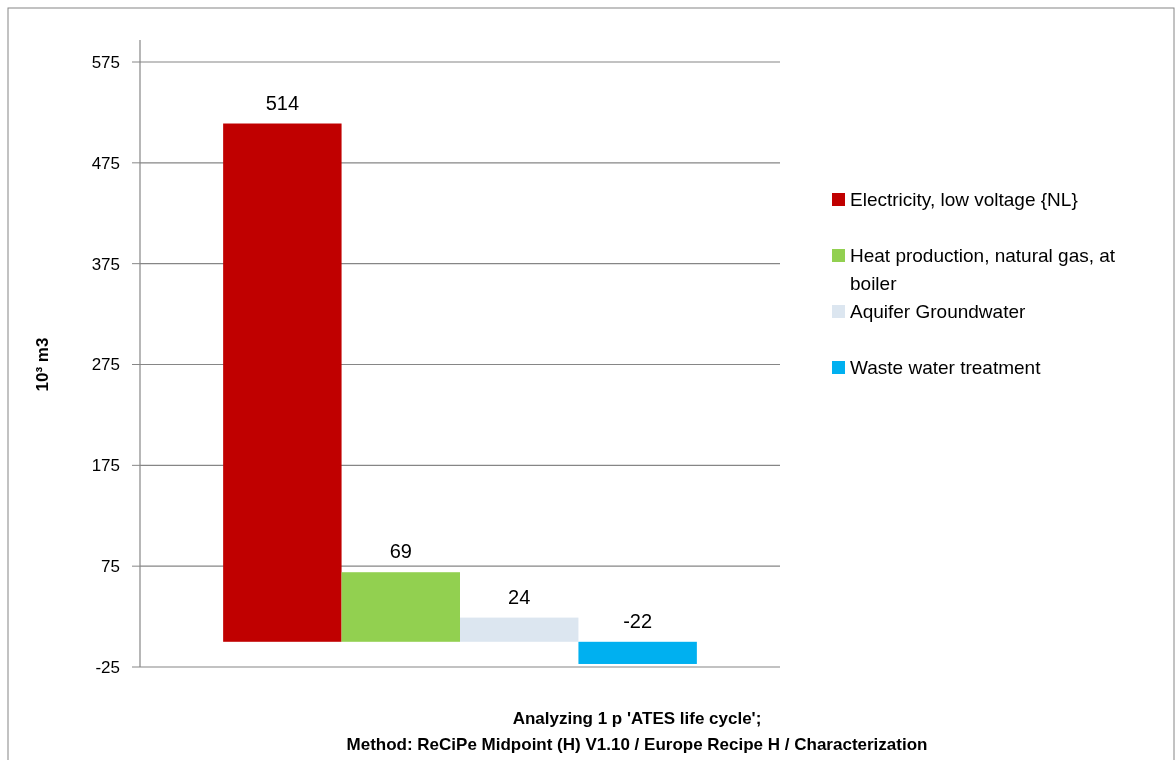 The width and height of the screenshot is (1176, 760). Describe the element at coordinates (105, 62) in the screenshot. I see `y-tick-label: 575` at that location.